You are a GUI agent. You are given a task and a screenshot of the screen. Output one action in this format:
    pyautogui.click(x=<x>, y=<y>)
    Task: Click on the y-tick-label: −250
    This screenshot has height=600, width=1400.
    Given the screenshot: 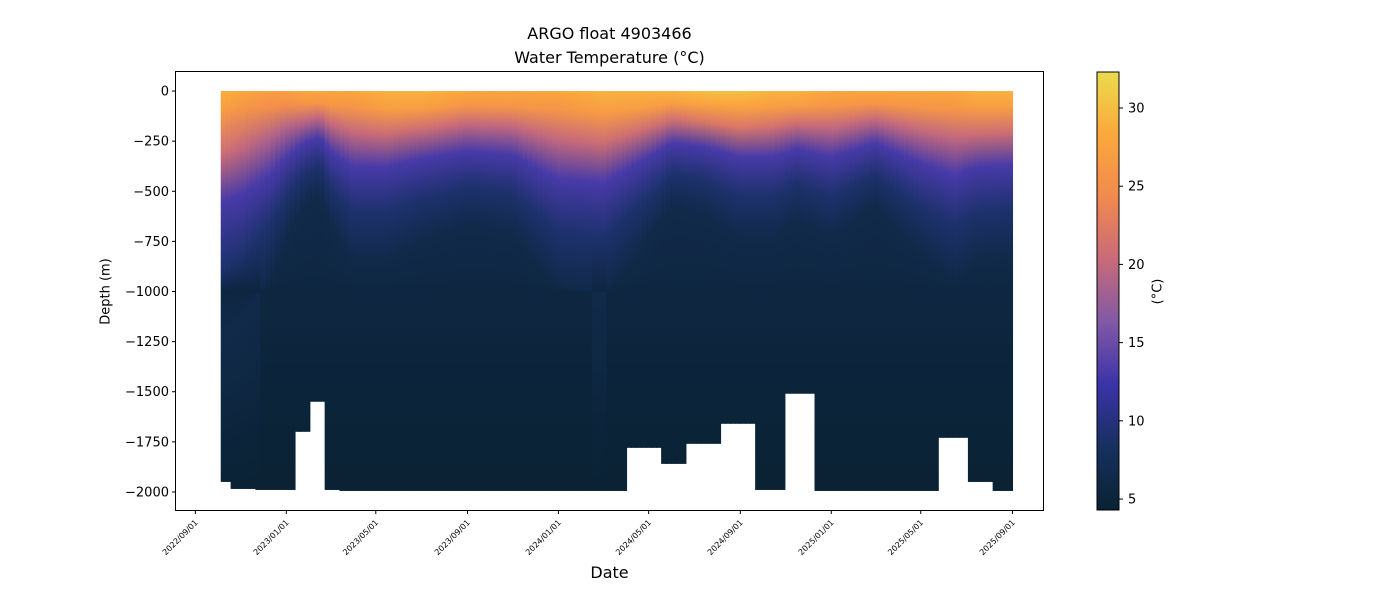 What is the action you would take?
    pyautogui.click(x=151, y=142)
    